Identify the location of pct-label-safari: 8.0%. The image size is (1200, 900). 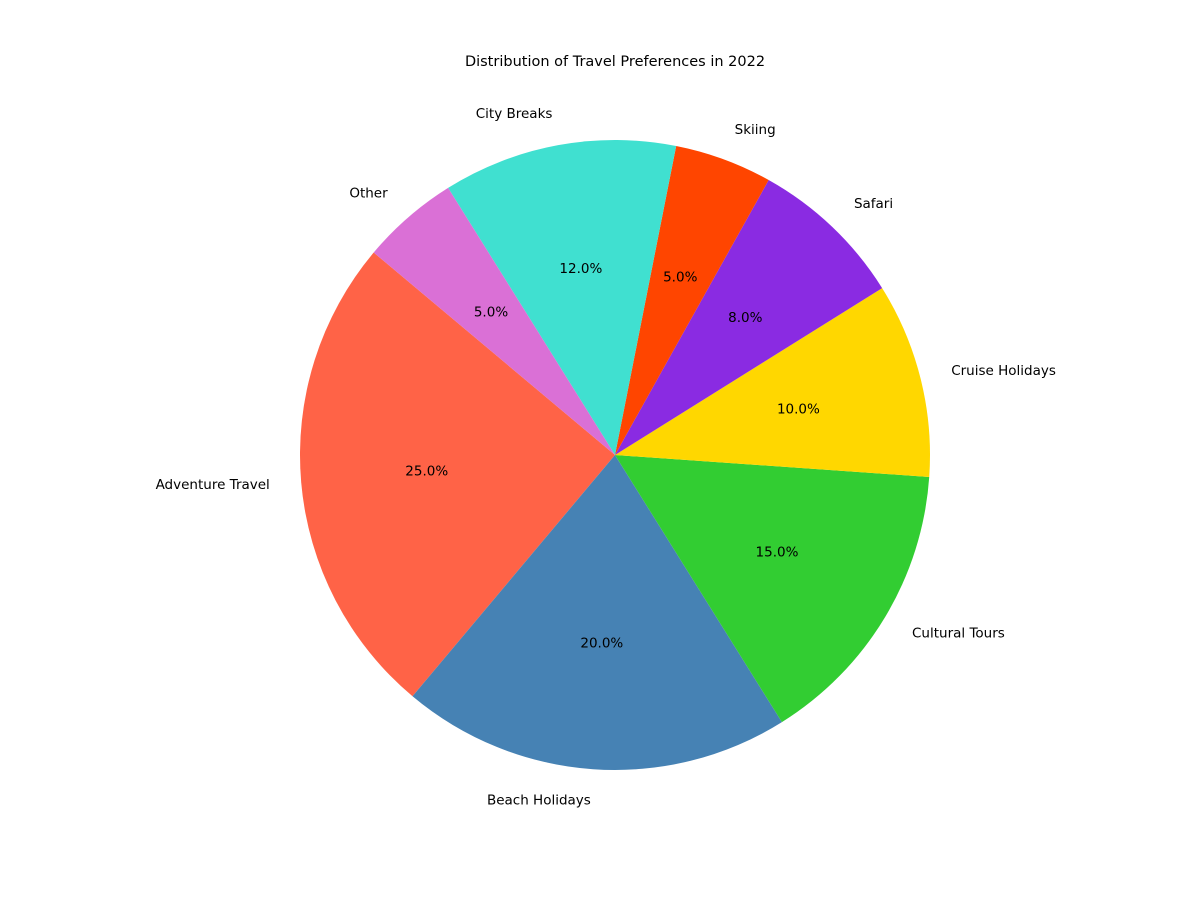
(745, 318).